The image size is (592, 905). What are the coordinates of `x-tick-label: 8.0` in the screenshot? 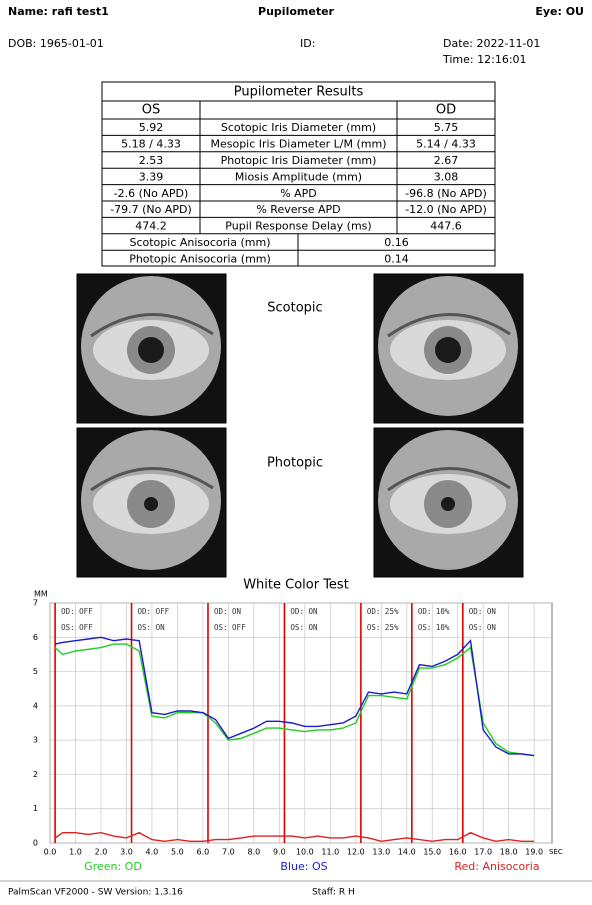 It's located at (253, 852).